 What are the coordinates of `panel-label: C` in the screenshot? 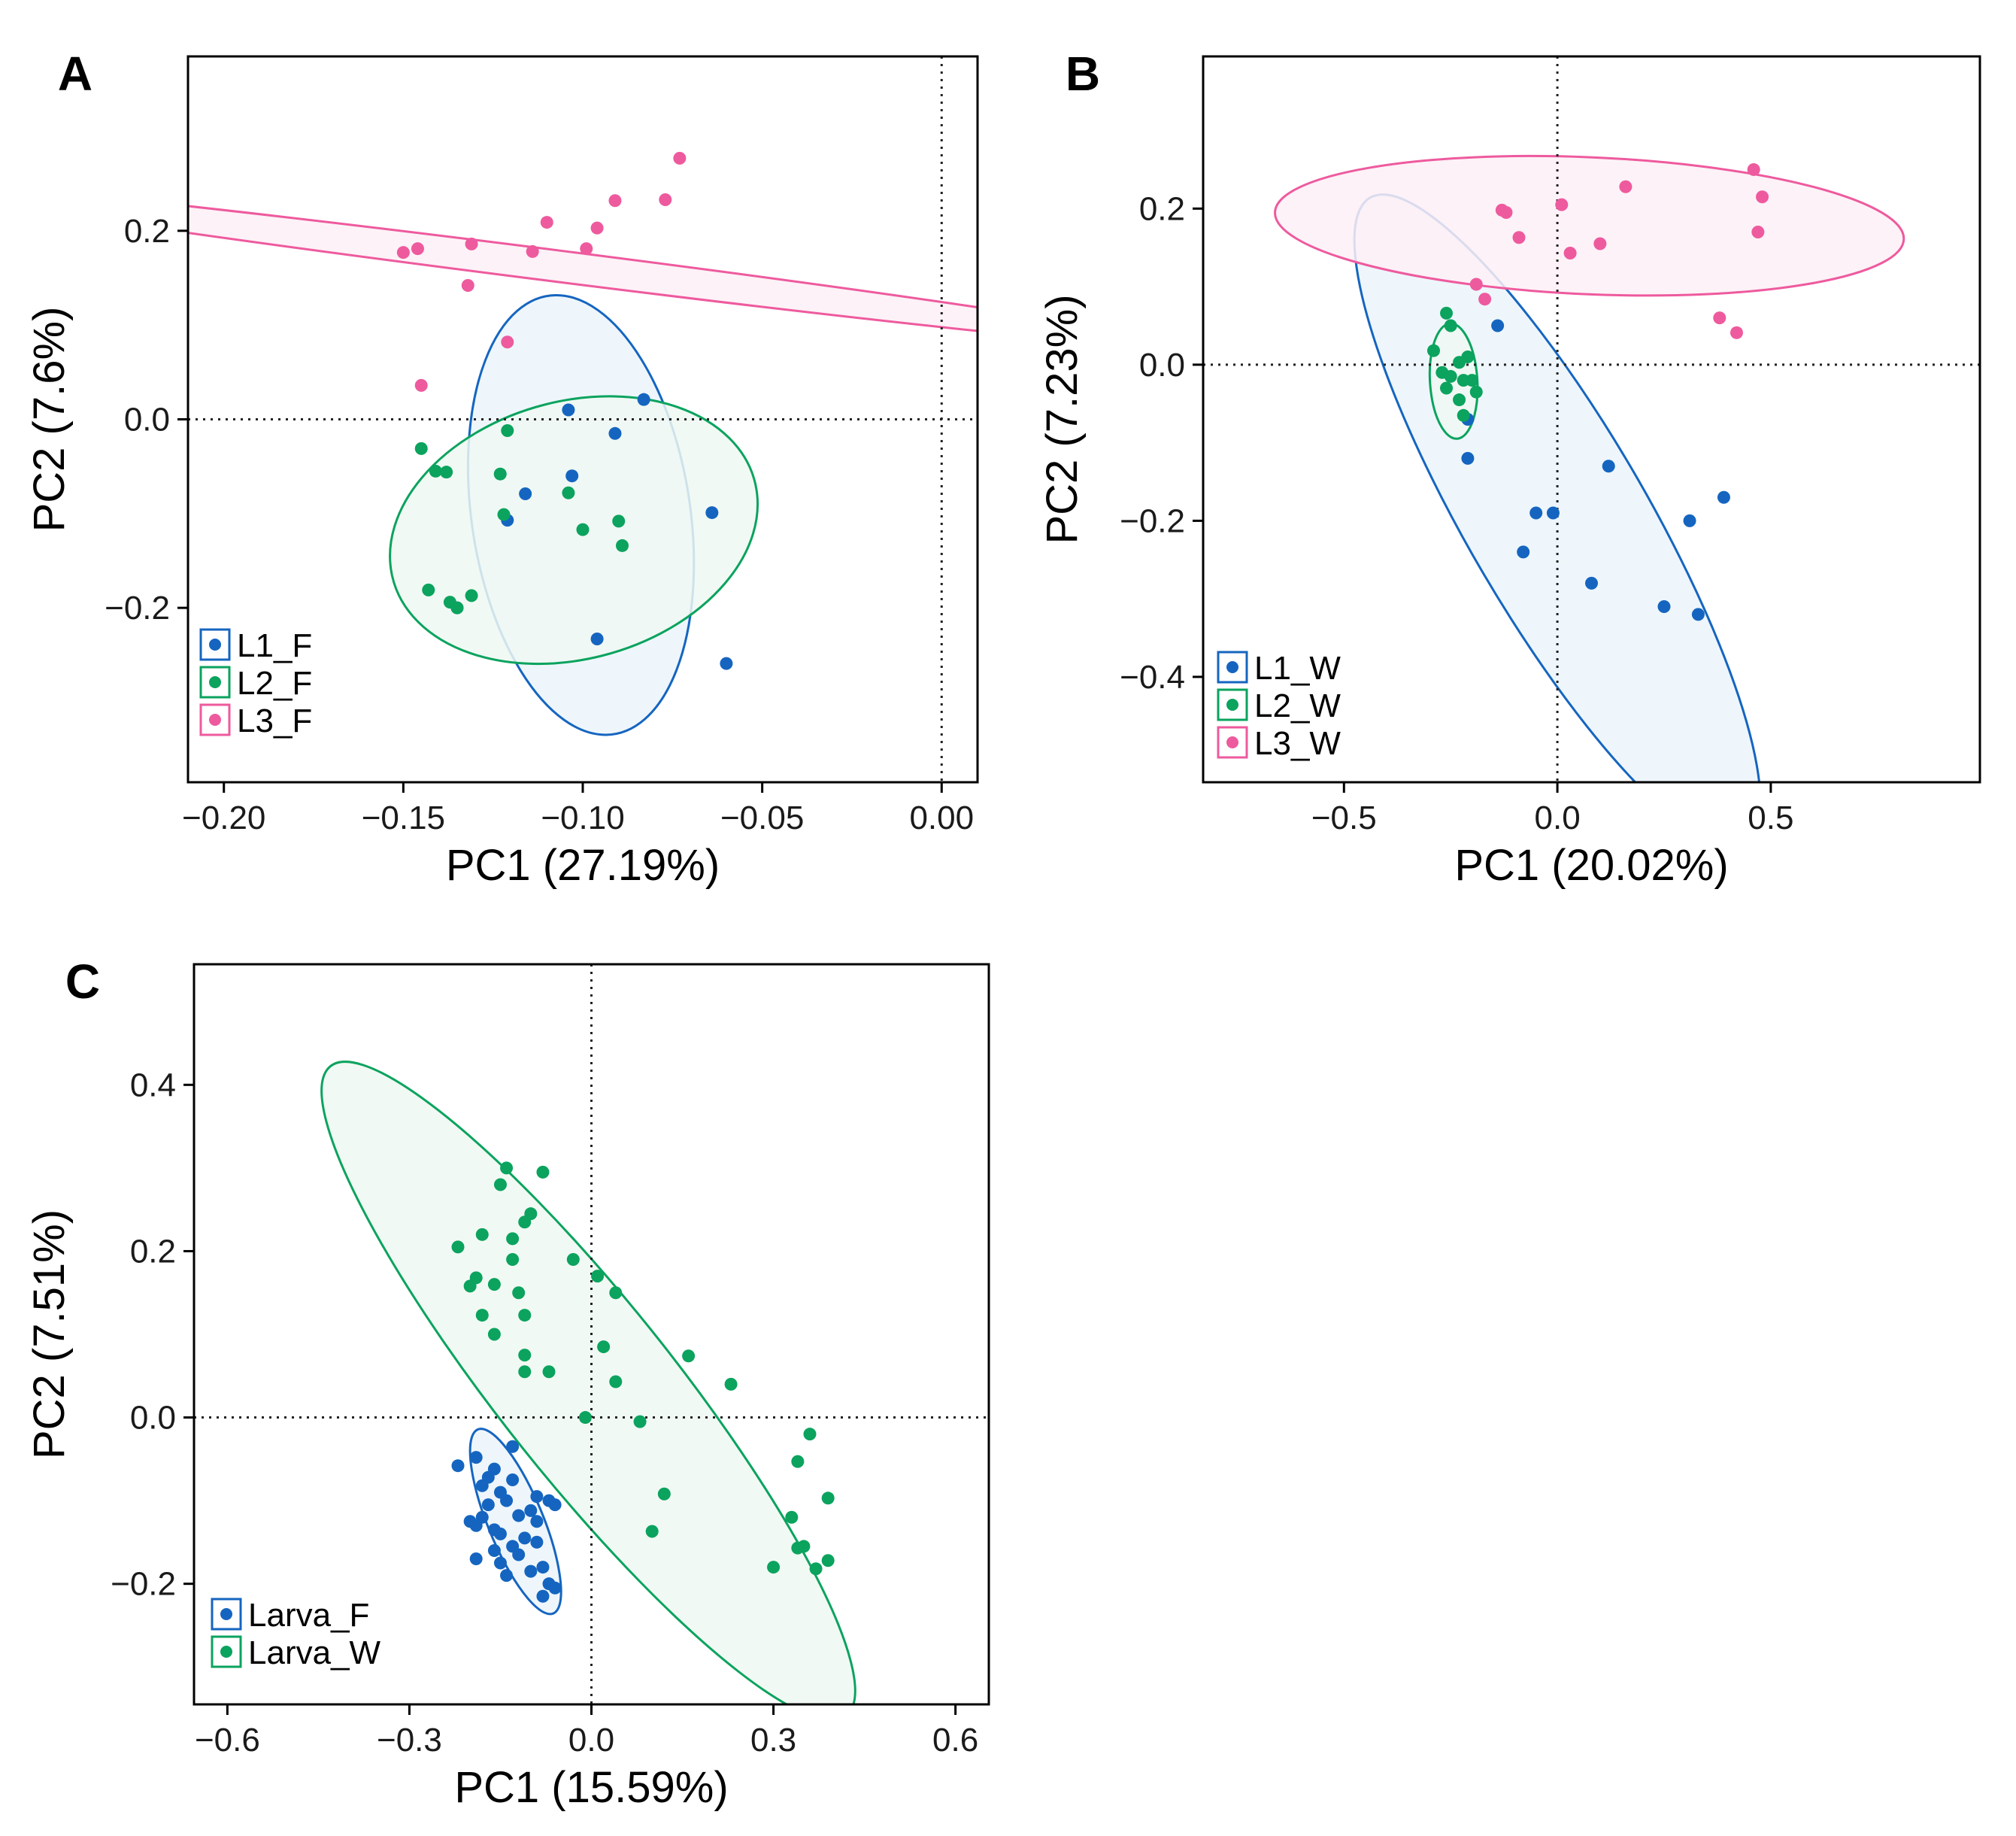 It's located at (82, 982).